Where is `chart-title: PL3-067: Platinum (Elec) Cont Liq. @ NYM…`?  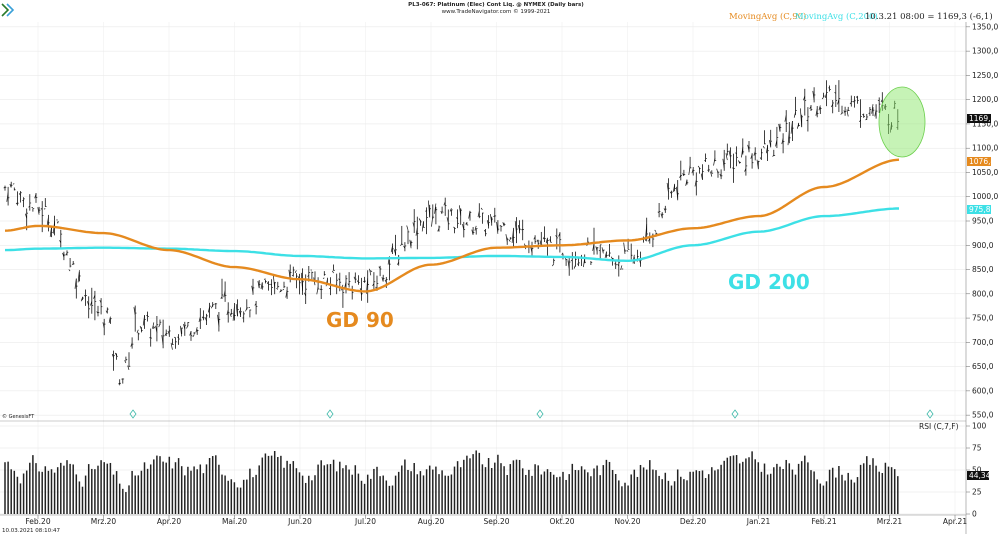
chart-title: PL3-067: Platinum (Elec) Cont Liq. @ NYM… is located at coordinates (496, 5).